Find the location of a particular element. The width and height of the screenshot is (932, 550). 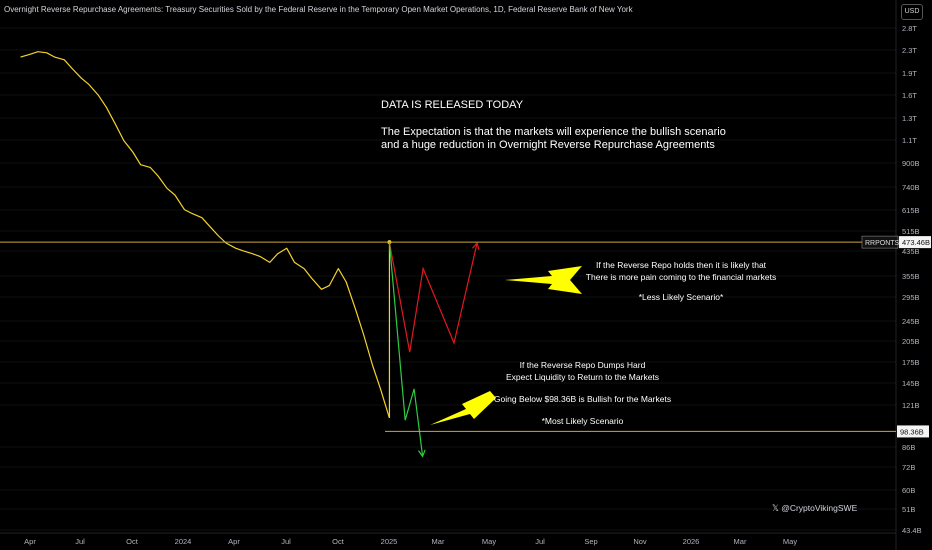

x-tick-label: 2025 is located at coordinates (389, 541).